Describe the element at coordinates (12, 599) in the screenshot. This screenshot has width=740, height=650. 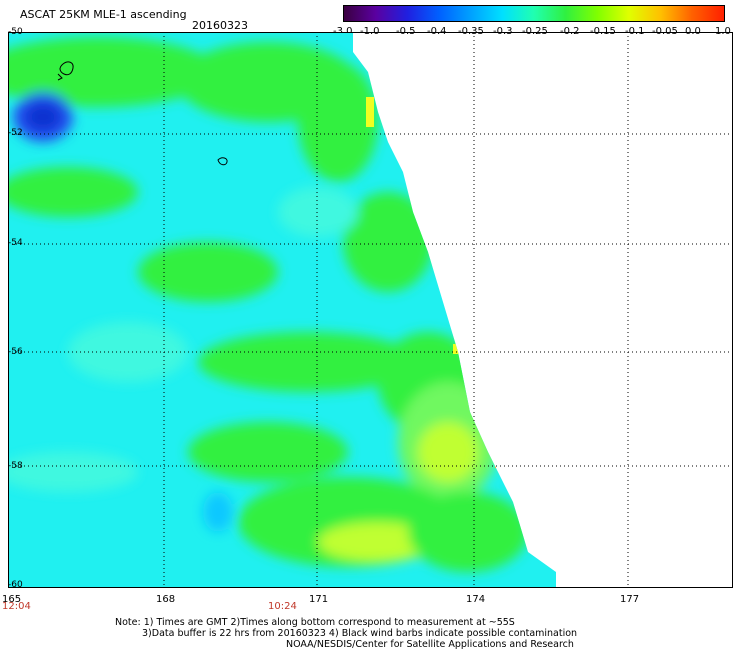
I see `lon-label: 165` at that location.